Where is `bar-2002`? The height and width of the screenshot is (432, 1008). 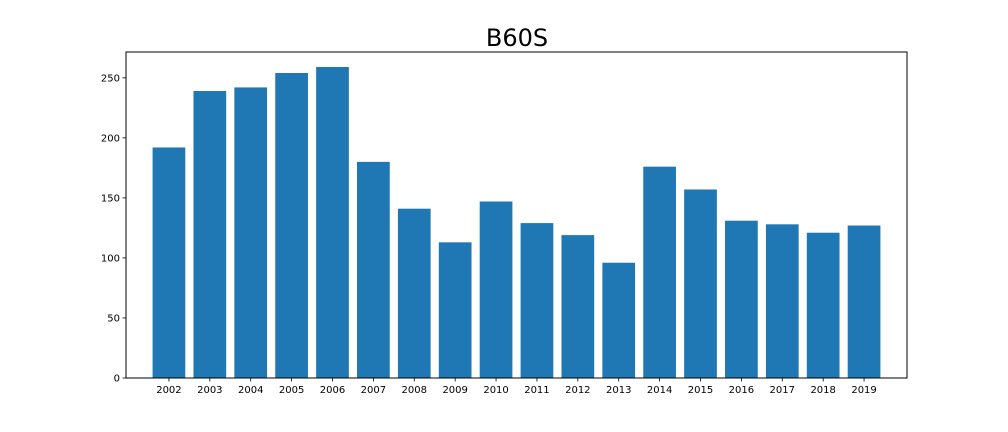 bar-2002 is located at coordinates (169, 262).